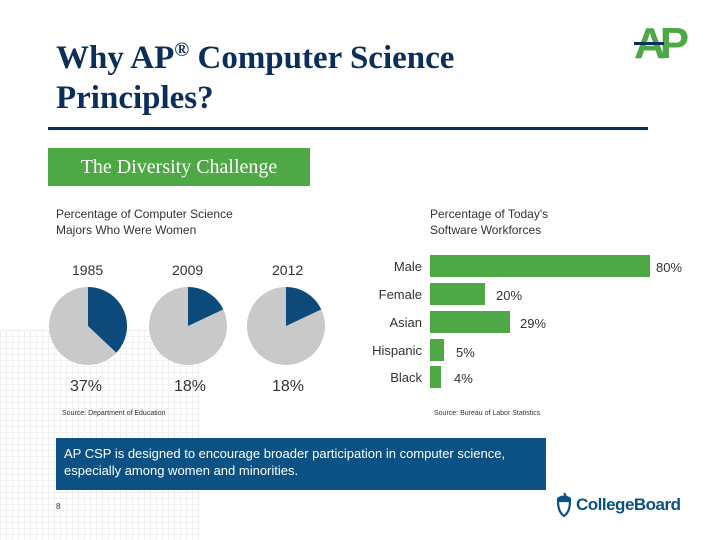  I want to click on bar-value-male: 80%, so click(669, 267).